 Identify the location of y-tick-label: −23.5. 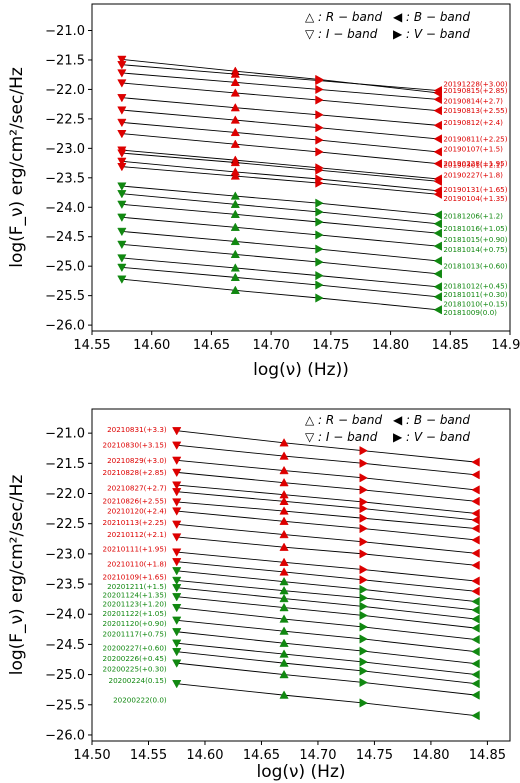
(65, 178).